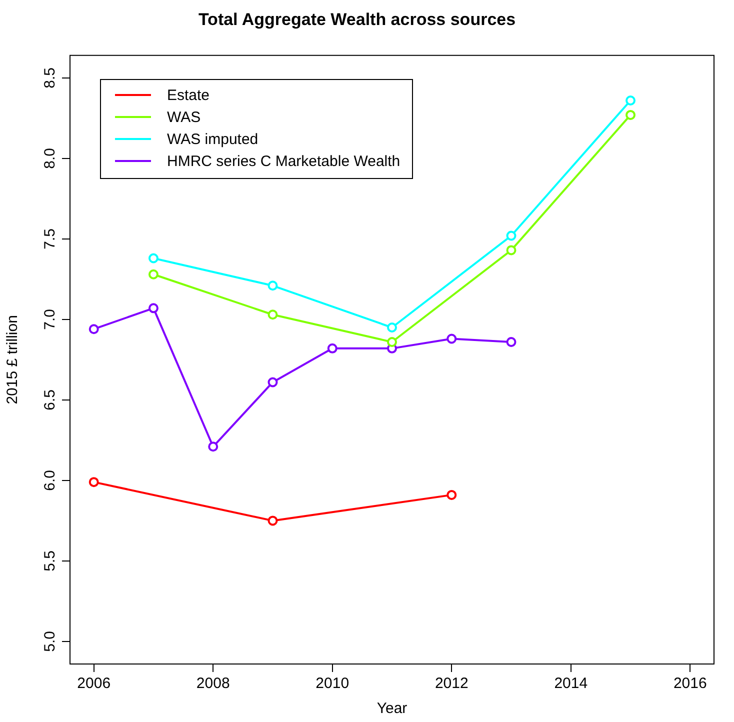 The height and width of the screenshot is (722, 734). I want to click on legend-label: Estate, so click(188, 95).